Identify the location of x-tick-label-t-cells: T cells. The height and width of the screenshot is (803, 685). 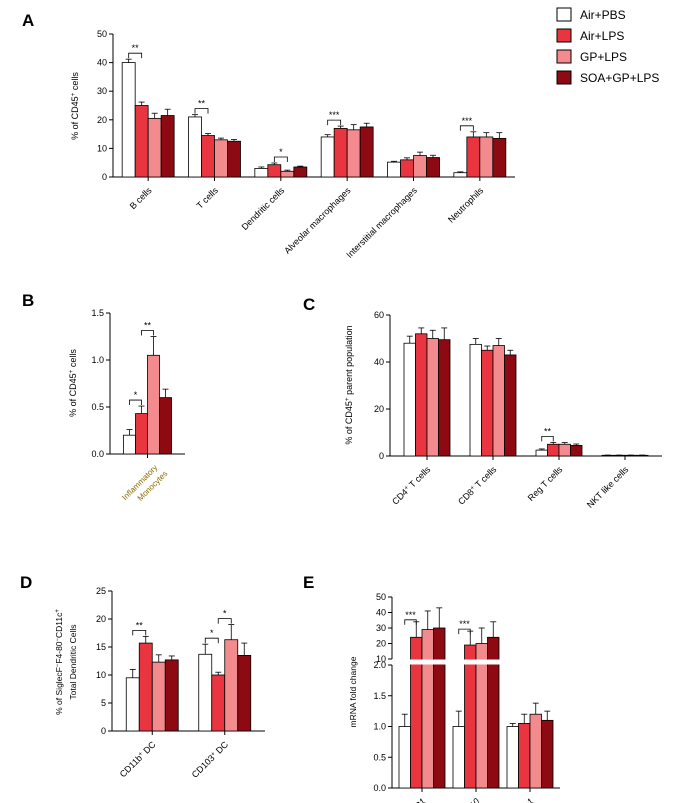
(208, 198).